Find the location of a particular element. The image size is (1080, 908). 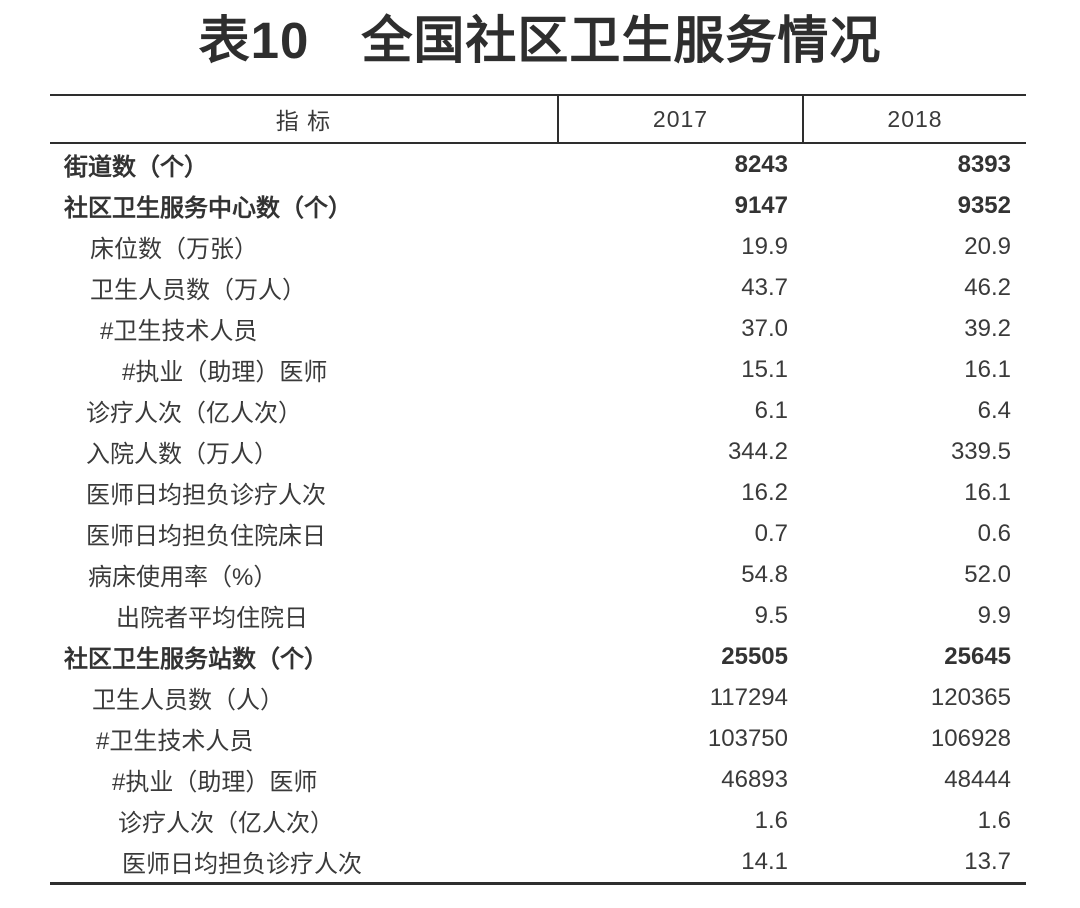

indicator-cell: 社区卫生服务站数（个） is located at coordinates (196, 659).